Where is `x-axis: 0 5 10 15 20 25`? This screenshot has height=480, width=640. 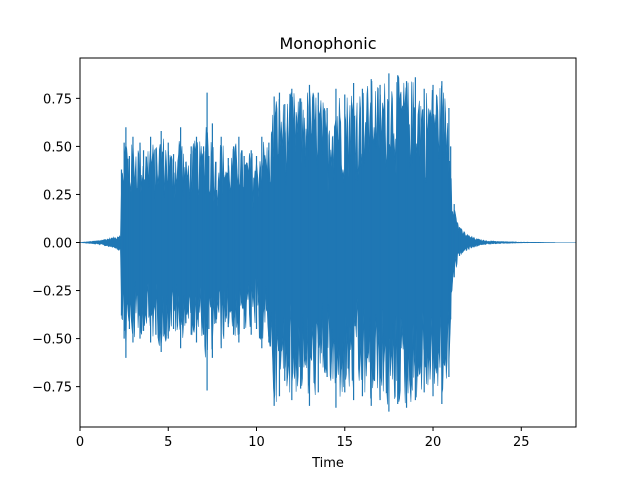 x-axis: 0 5 10 15 20 25 is located at coordinates (303, 438).